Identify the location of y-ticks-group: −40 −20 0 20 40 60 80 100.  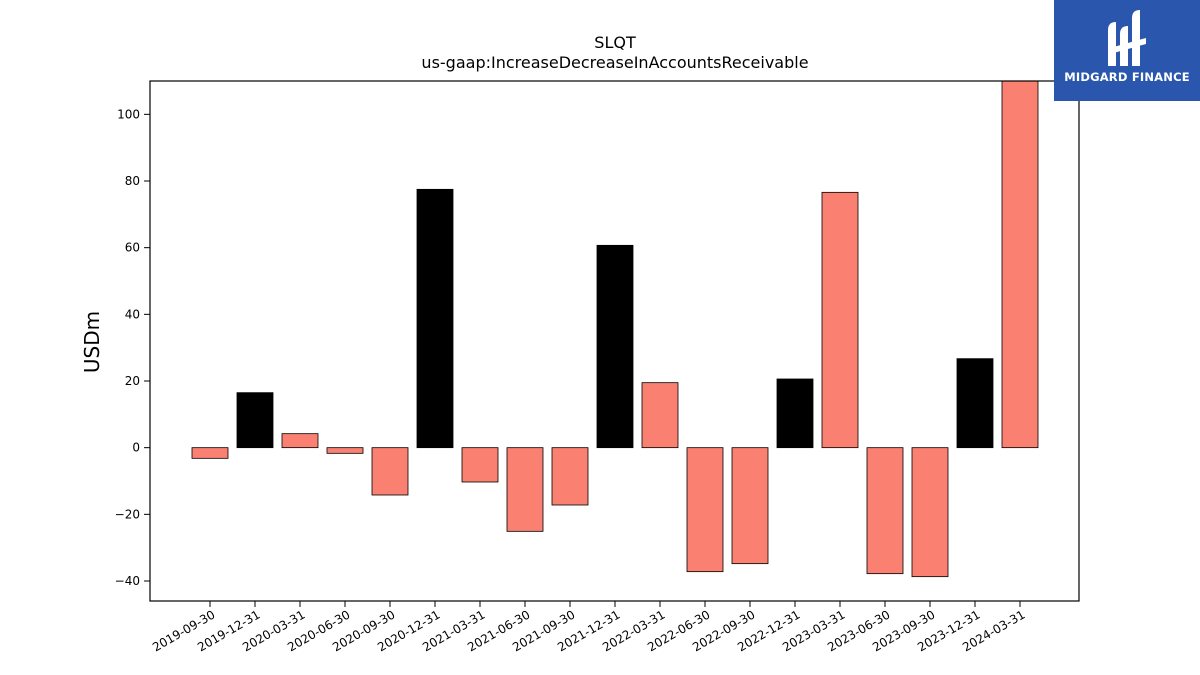
(132, 347).